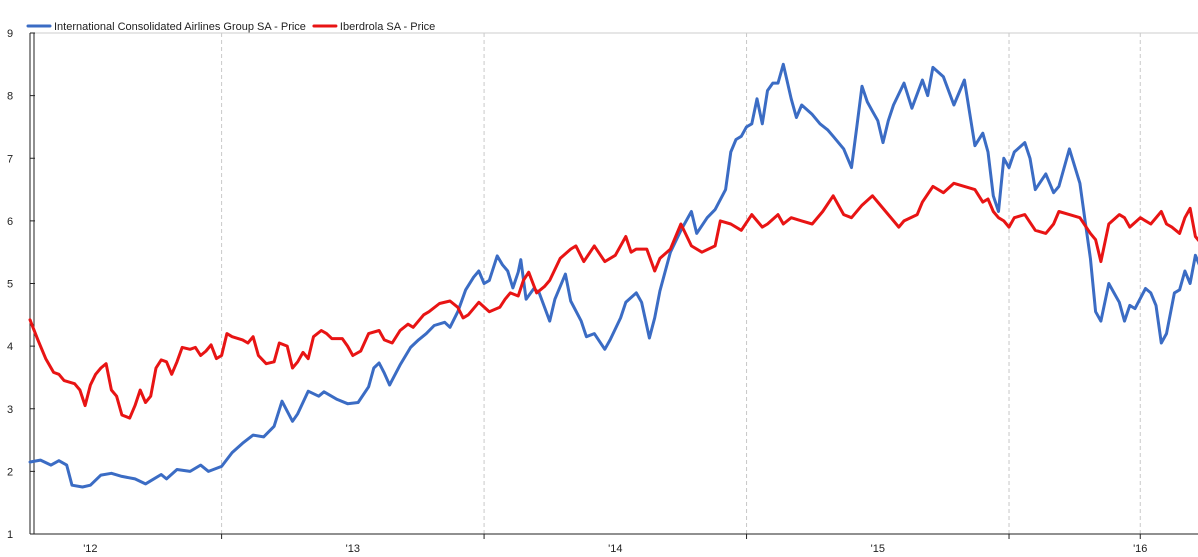 This screenshot has width=1198, height=557. Describe the element at coordinates (10, 159) in the screenshot. I see `y-tick-label-6: 7` at that location.